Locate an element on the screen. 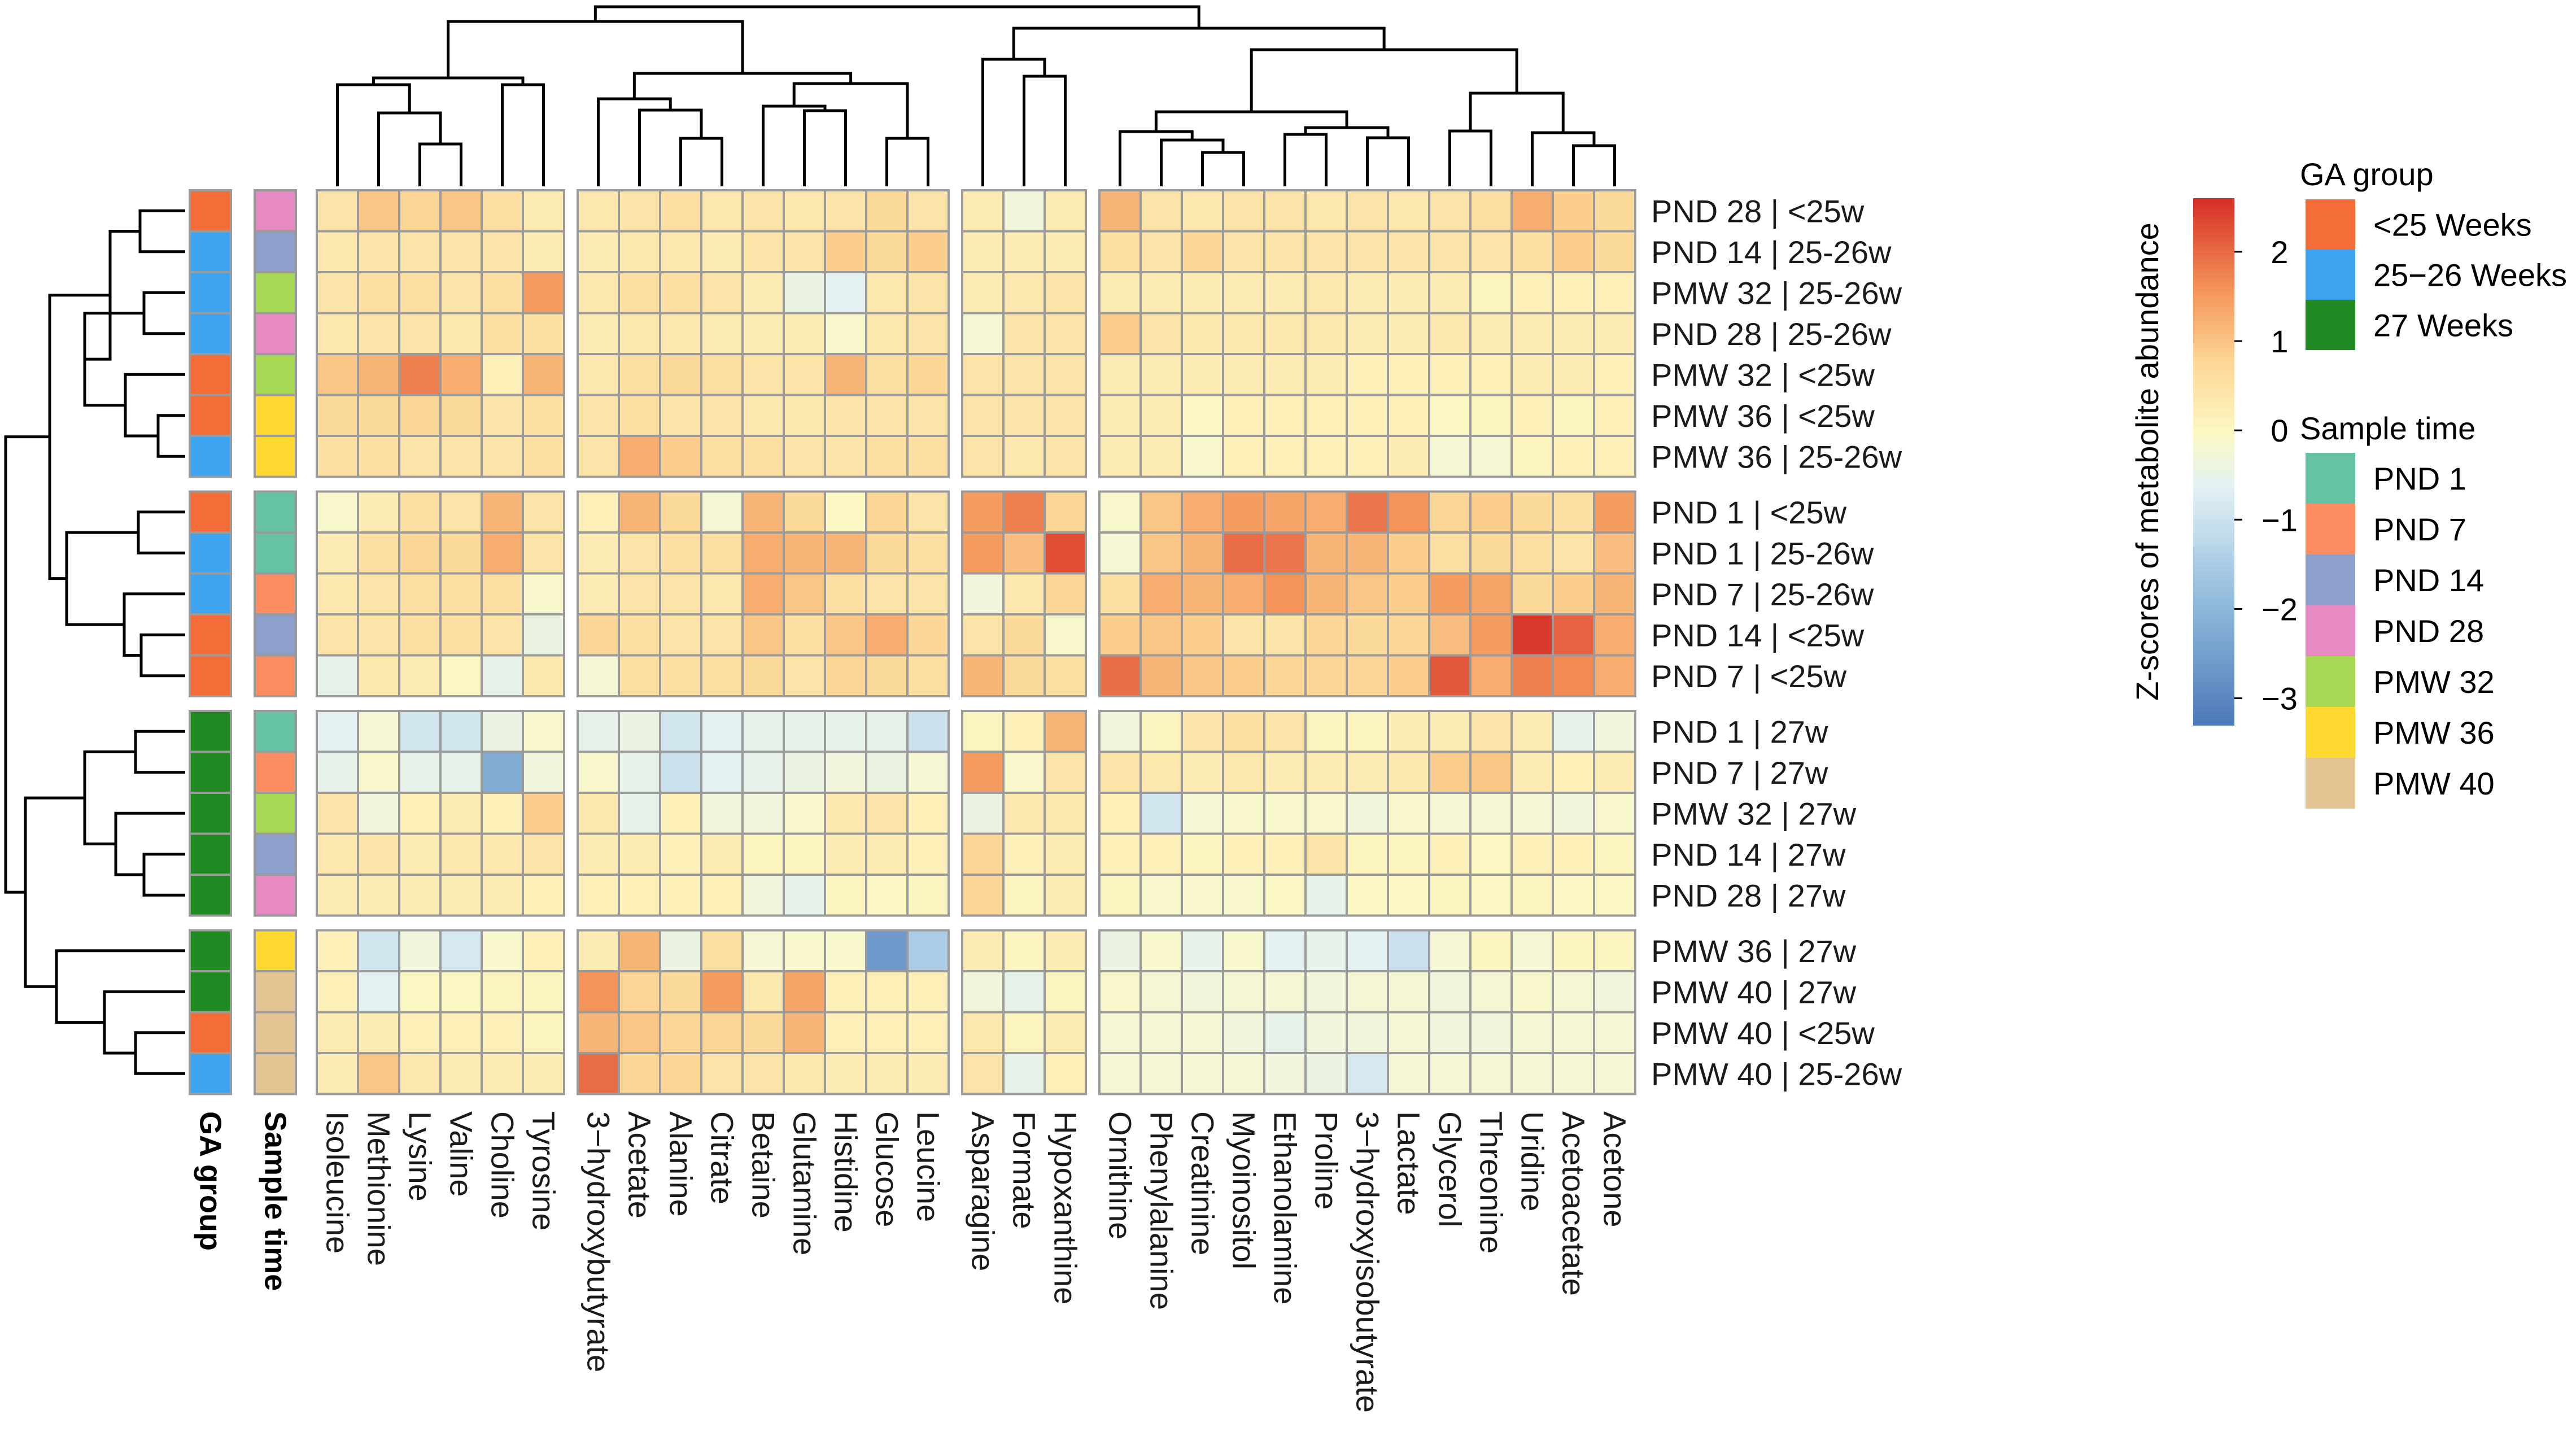 The image size is (2576, 1432). column-label: Glutamine is located at coordinates (805, 1183).